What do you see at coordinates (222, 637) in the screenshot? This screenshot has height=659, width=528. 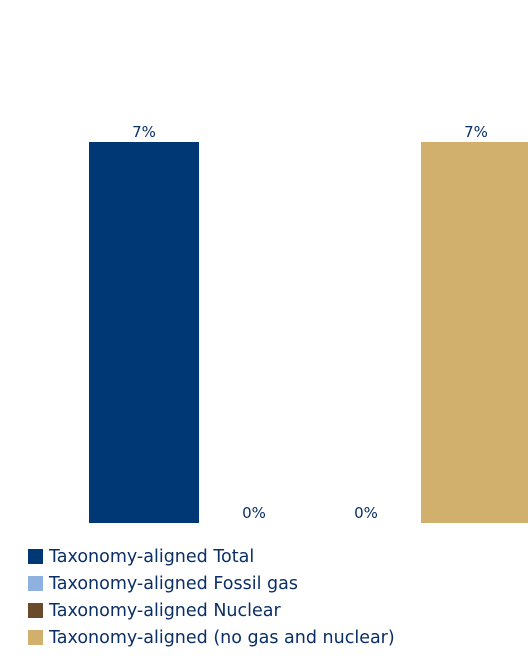 I see `legend-label-no-gas-nuclear: Taxonomy-aligned (no gas and nuclear)` at bounding box center [222, 637].